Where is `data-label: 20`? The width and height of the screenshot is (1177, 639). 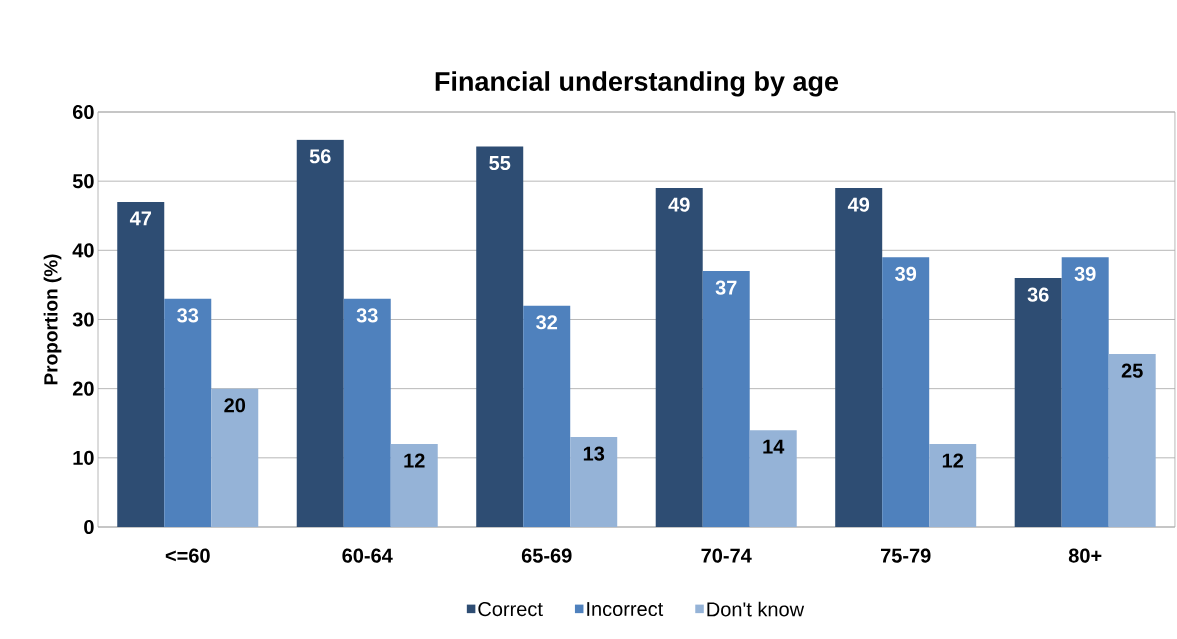 data-label: 20 is located at coordinates (235, 405).